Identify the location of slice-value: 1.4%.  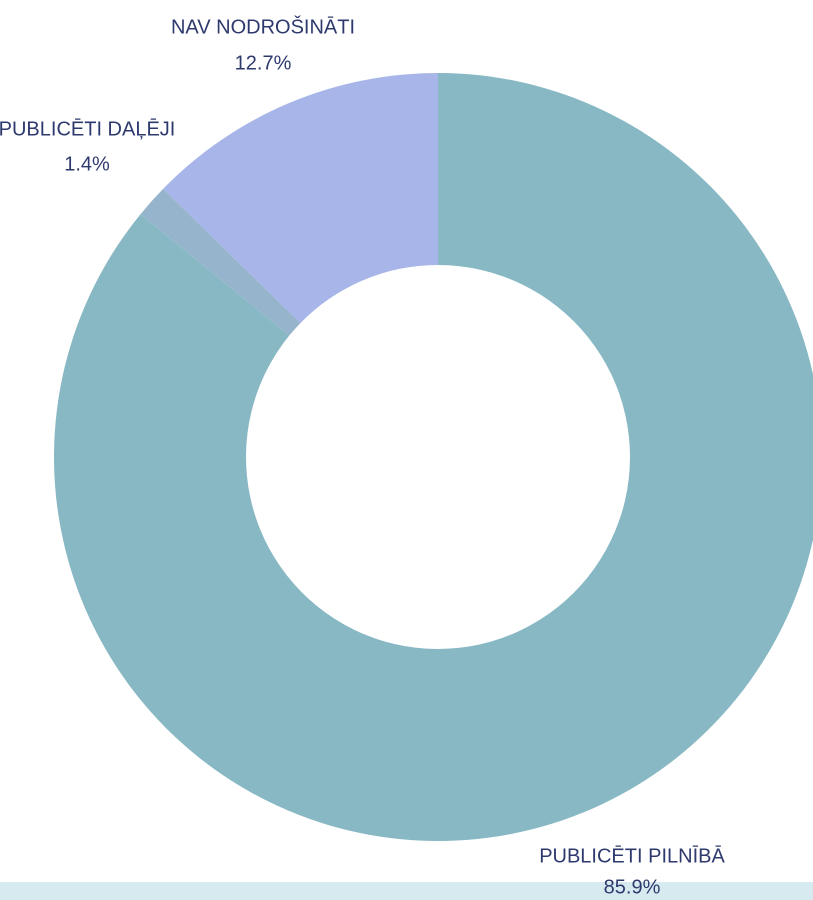
(87, 164).